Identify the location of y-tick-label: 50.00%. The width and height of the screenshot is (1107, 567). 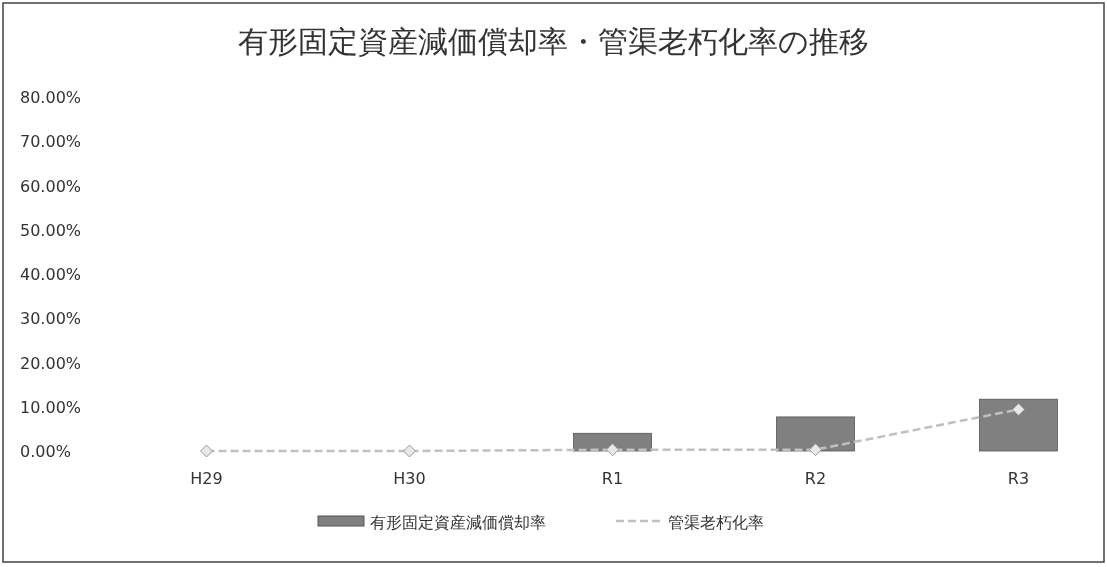
(51, 230).